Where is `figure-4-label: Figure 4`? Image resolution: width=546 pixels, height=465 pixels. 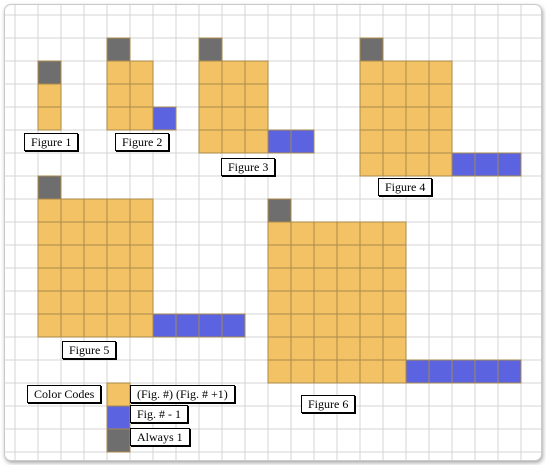
figure-4-label: Figure 4 is located at coordinates (405, 187).